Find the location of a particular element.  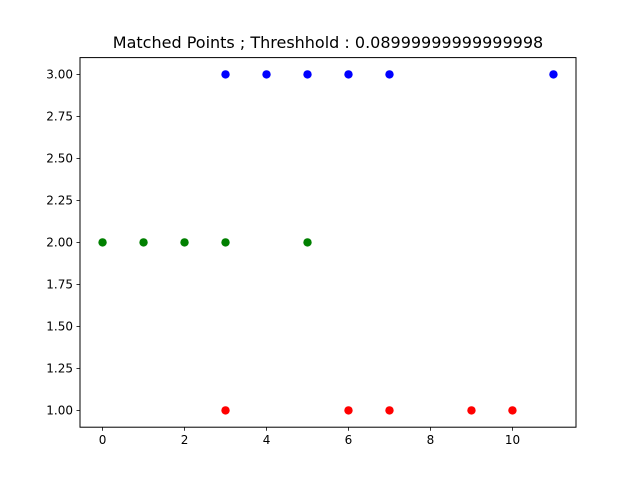

y-tick-label: 1.25 is located at coordinates (59, 369).